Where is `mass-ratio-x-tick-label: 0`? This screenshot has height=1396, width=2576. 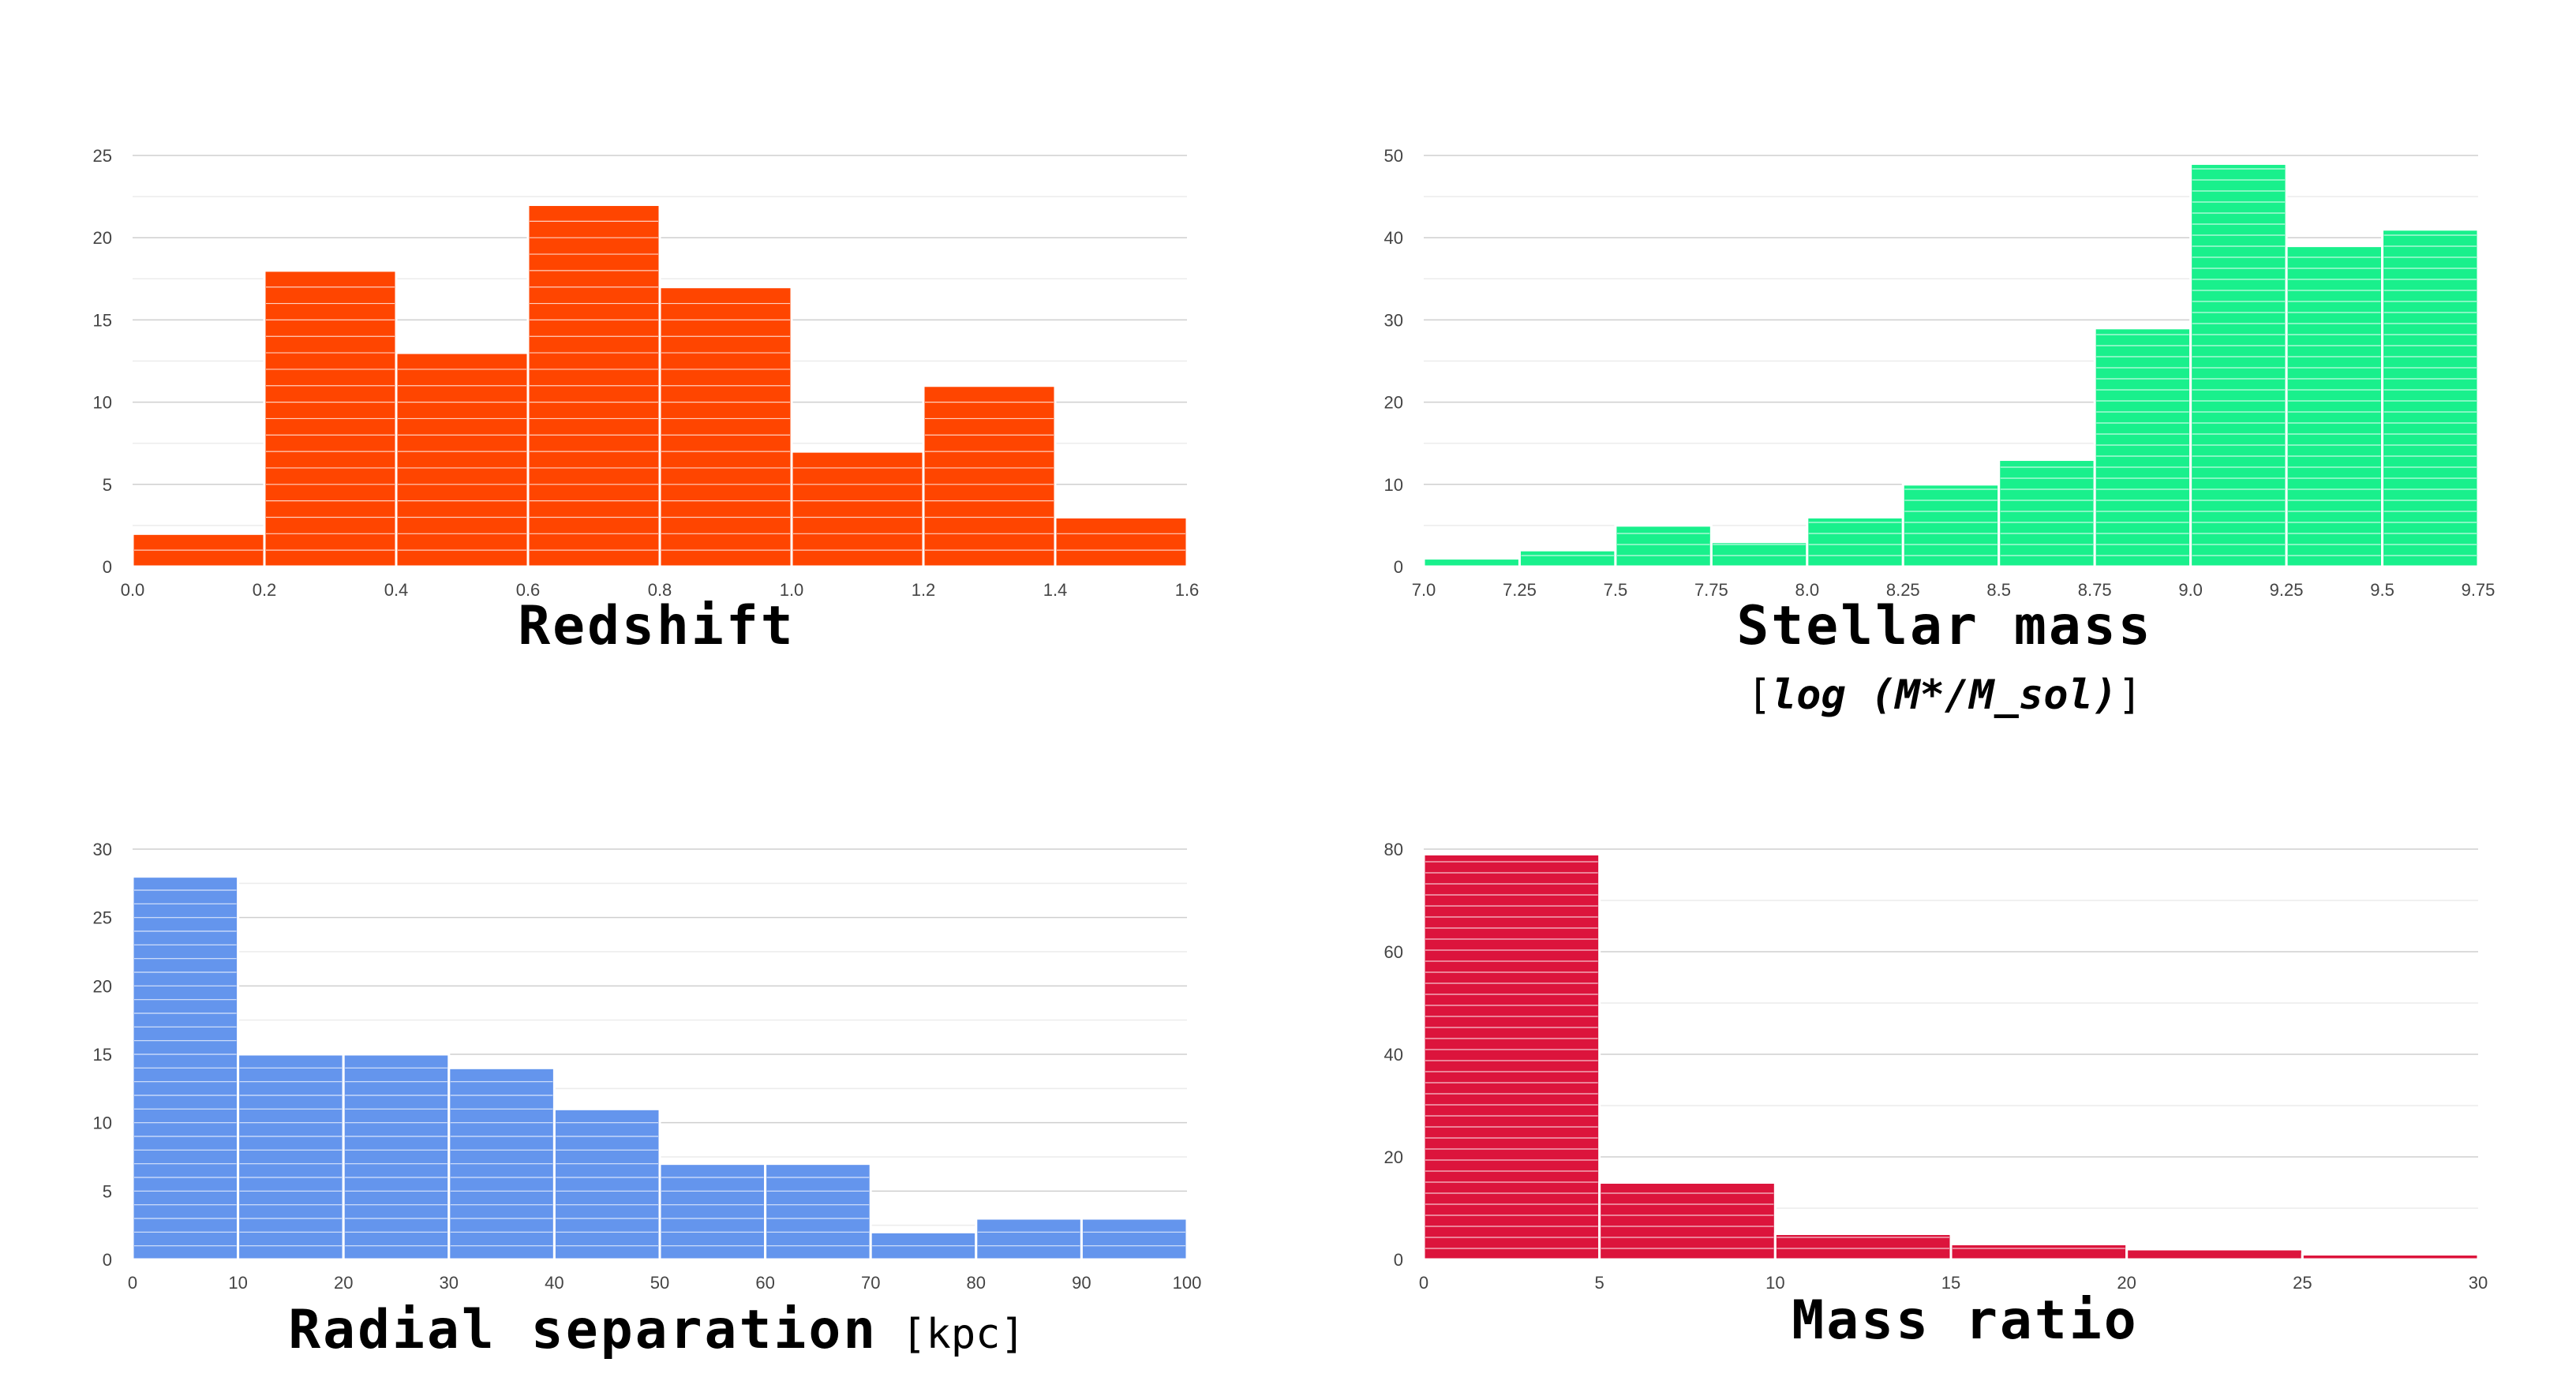
mass-ratio-x-tick-label: 0 is located at coordinates (1423, 1283).